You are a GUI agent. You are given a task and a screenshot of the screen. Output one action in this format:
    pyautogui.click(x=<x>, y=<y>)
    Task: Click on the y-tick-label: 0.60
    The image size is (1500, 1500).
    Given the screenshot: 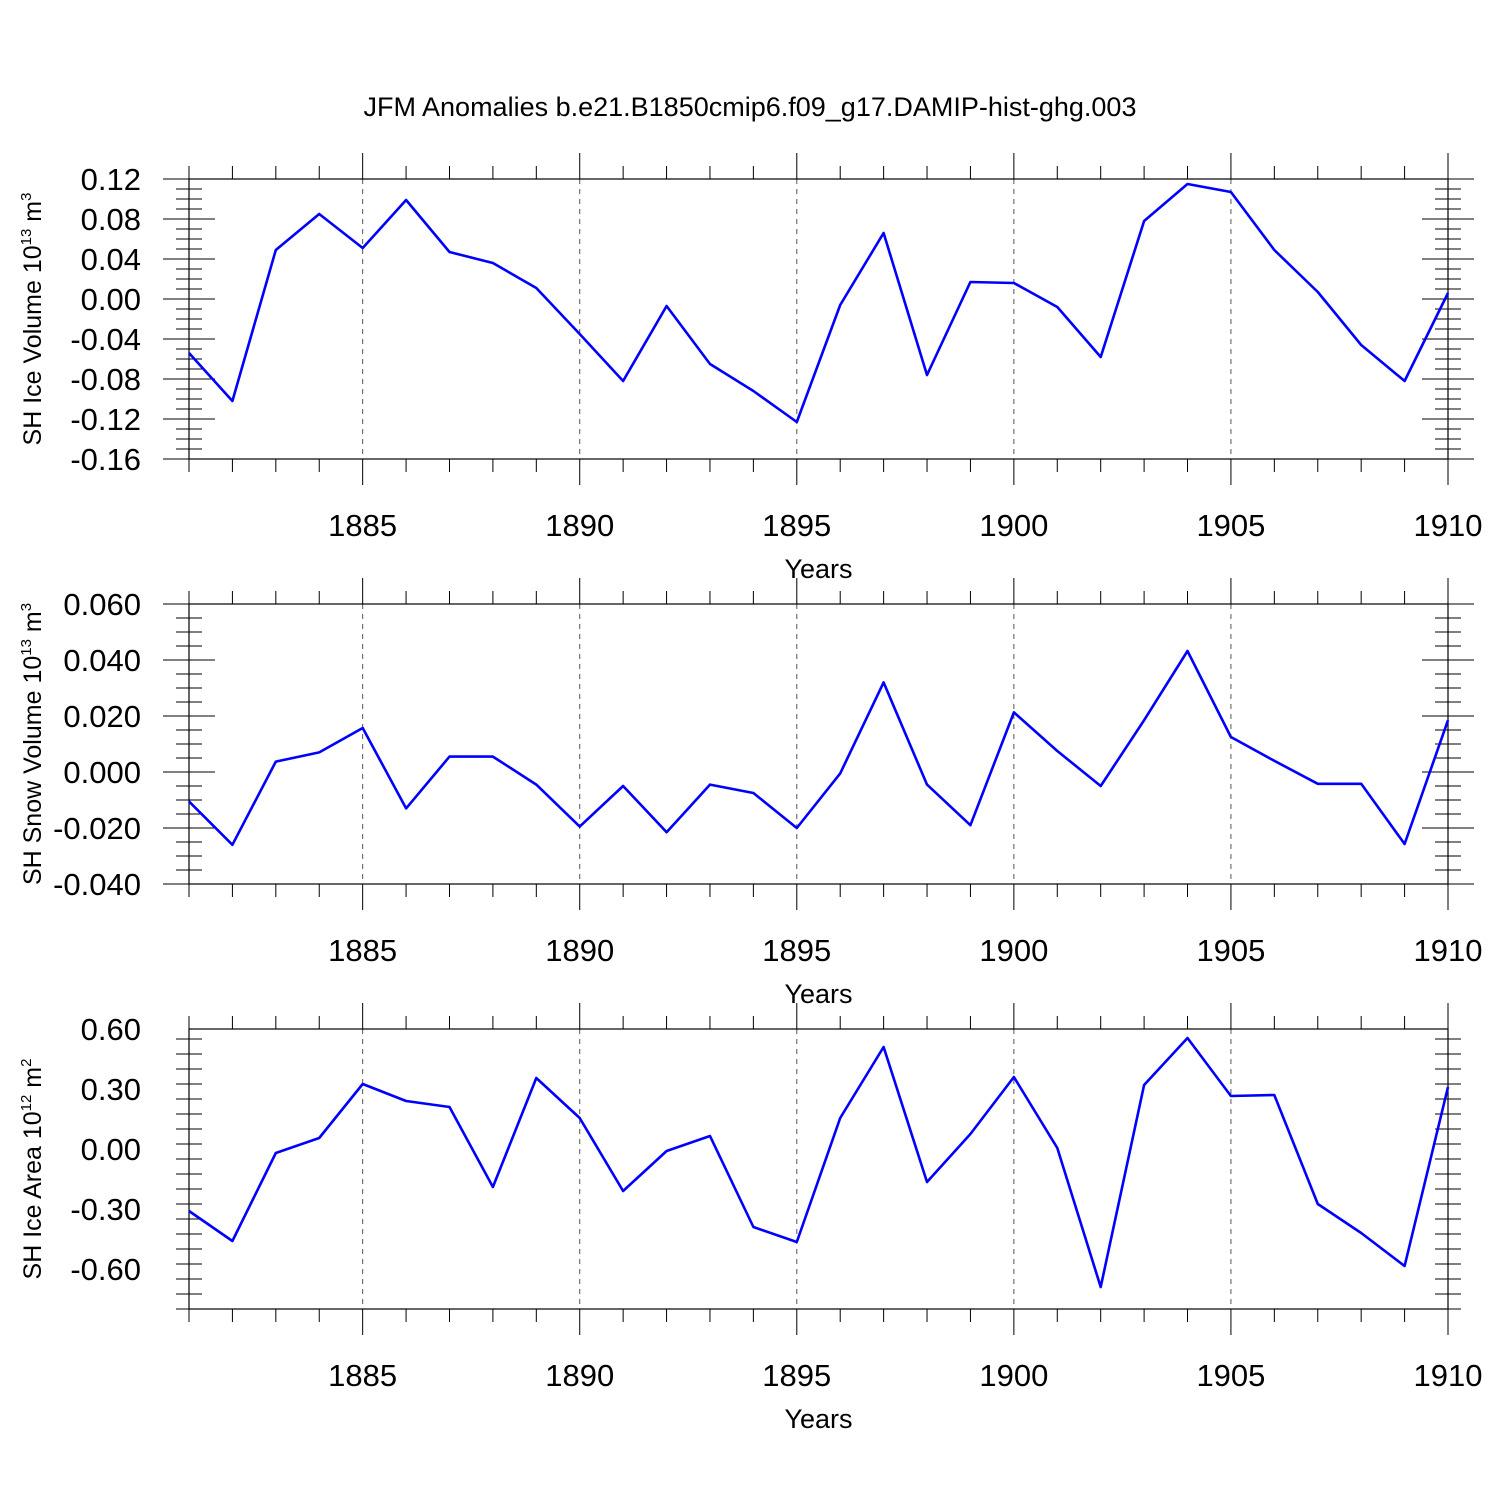 What is the action you would take?
    pyautogui.click(x=111, y=1029)
    